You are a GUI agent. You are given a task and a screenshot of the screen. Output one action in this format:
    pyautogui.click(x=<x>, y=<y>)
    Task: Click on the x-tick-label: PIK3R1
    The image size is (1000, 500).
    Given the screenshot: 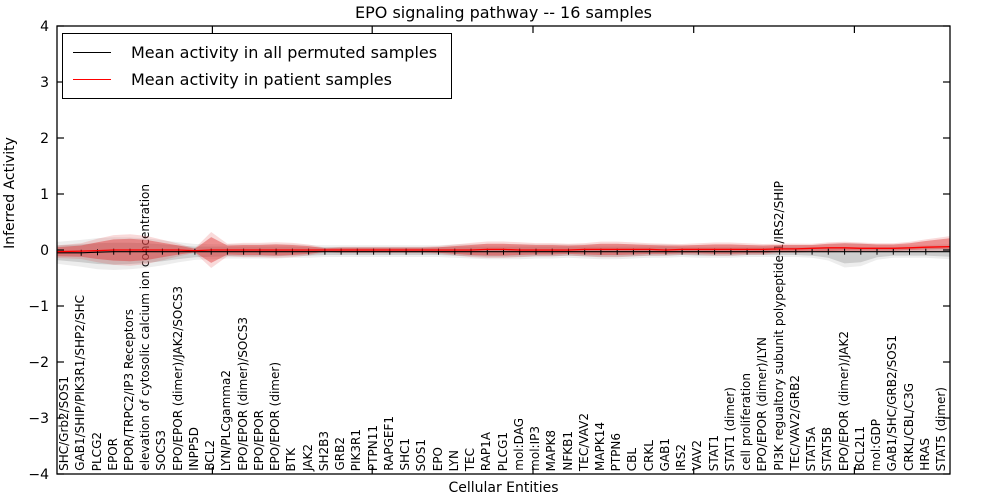 What is the action you would take?
    pyautogui.click(x=356, y=449)
    